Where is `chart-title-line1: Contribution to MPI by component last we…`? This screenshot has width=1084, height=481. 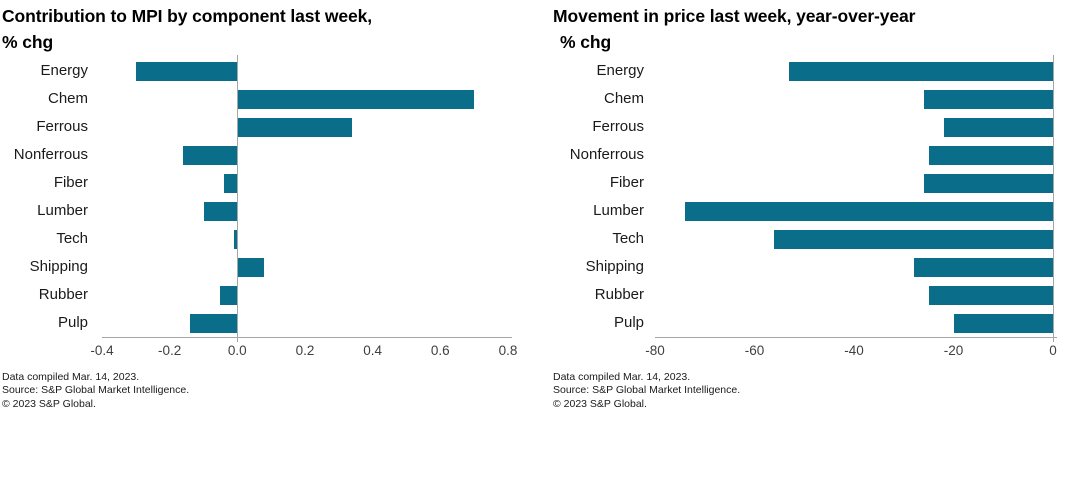
chart-title-line1: Contribution to MPI by component last we… is located at coordinates (187, 16).